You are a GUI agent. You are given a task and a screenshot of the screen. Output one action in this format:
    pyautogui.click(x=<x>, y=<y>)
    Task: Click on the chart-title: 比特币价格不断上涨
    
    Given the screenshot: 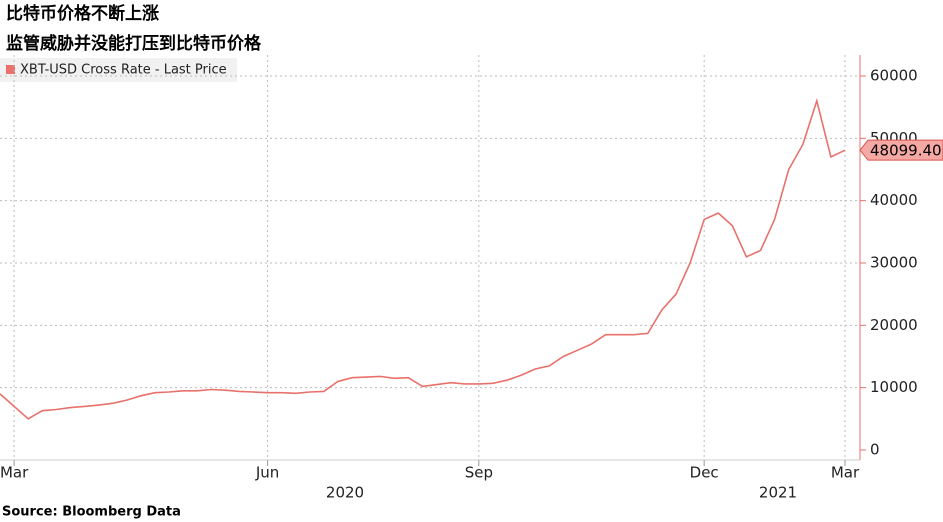 What is the action you would take?
    pyautogui.click(x=82, y=13)
    